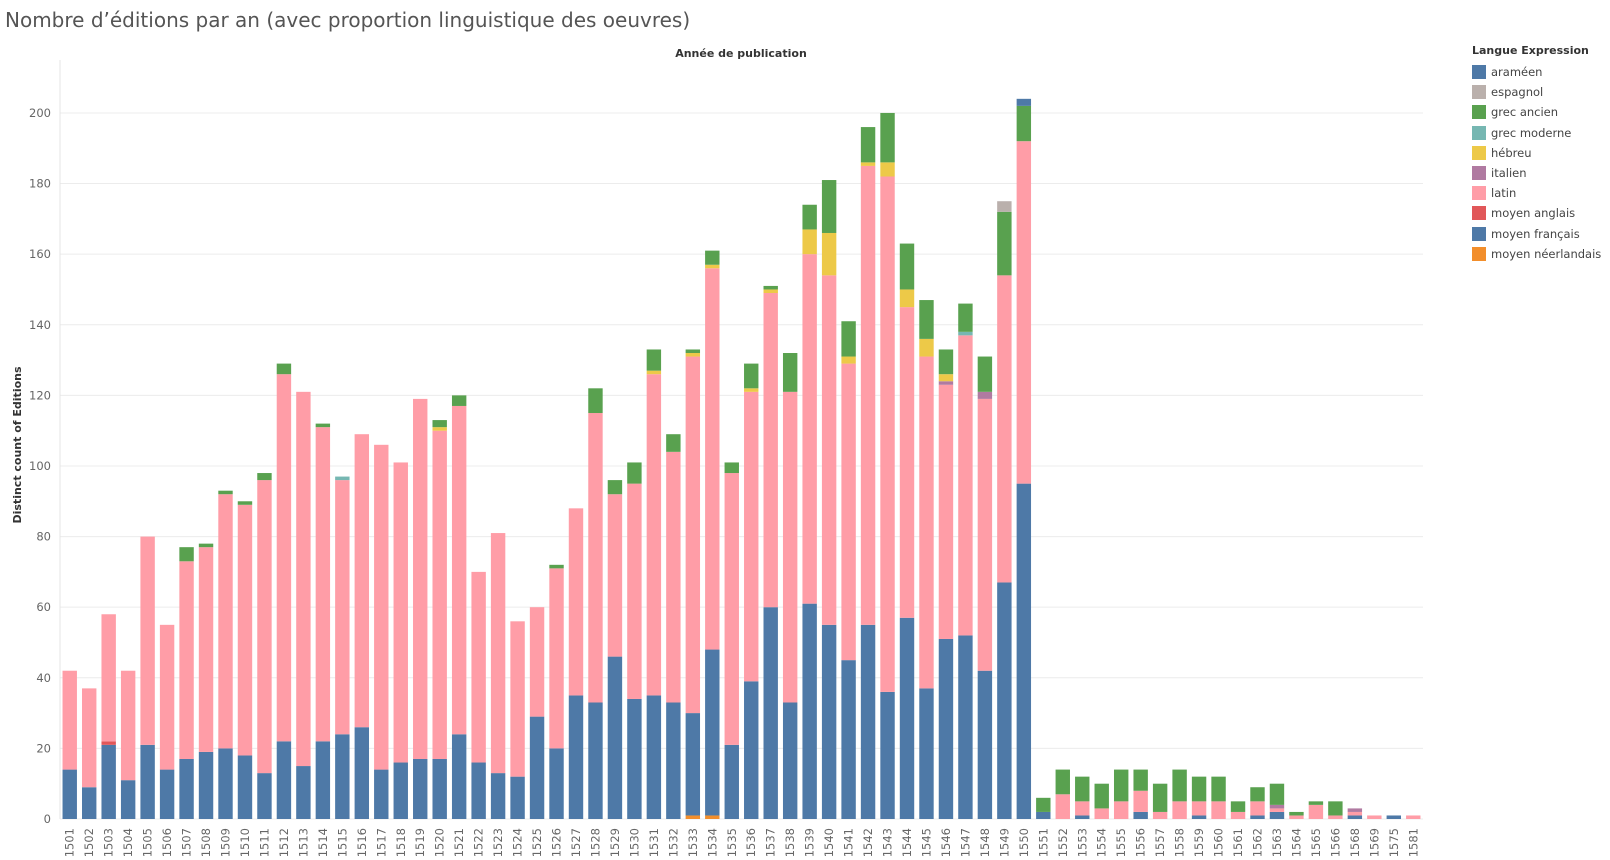 The height and width of the screenshot is (860, 1610). I want to click on legend-item: moyen français, so click(1540, 234).